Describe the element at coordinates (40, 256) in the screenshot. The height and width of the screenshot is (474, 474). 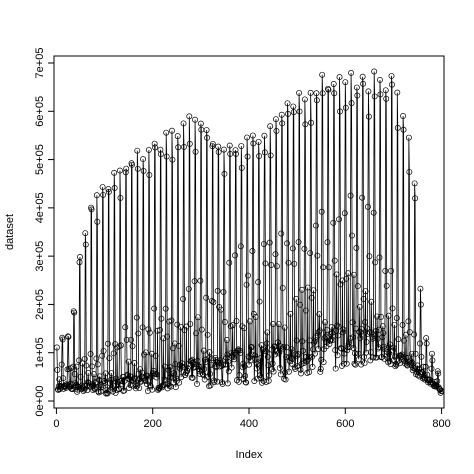
I see `y-tick-label: 3e+05` at that location.